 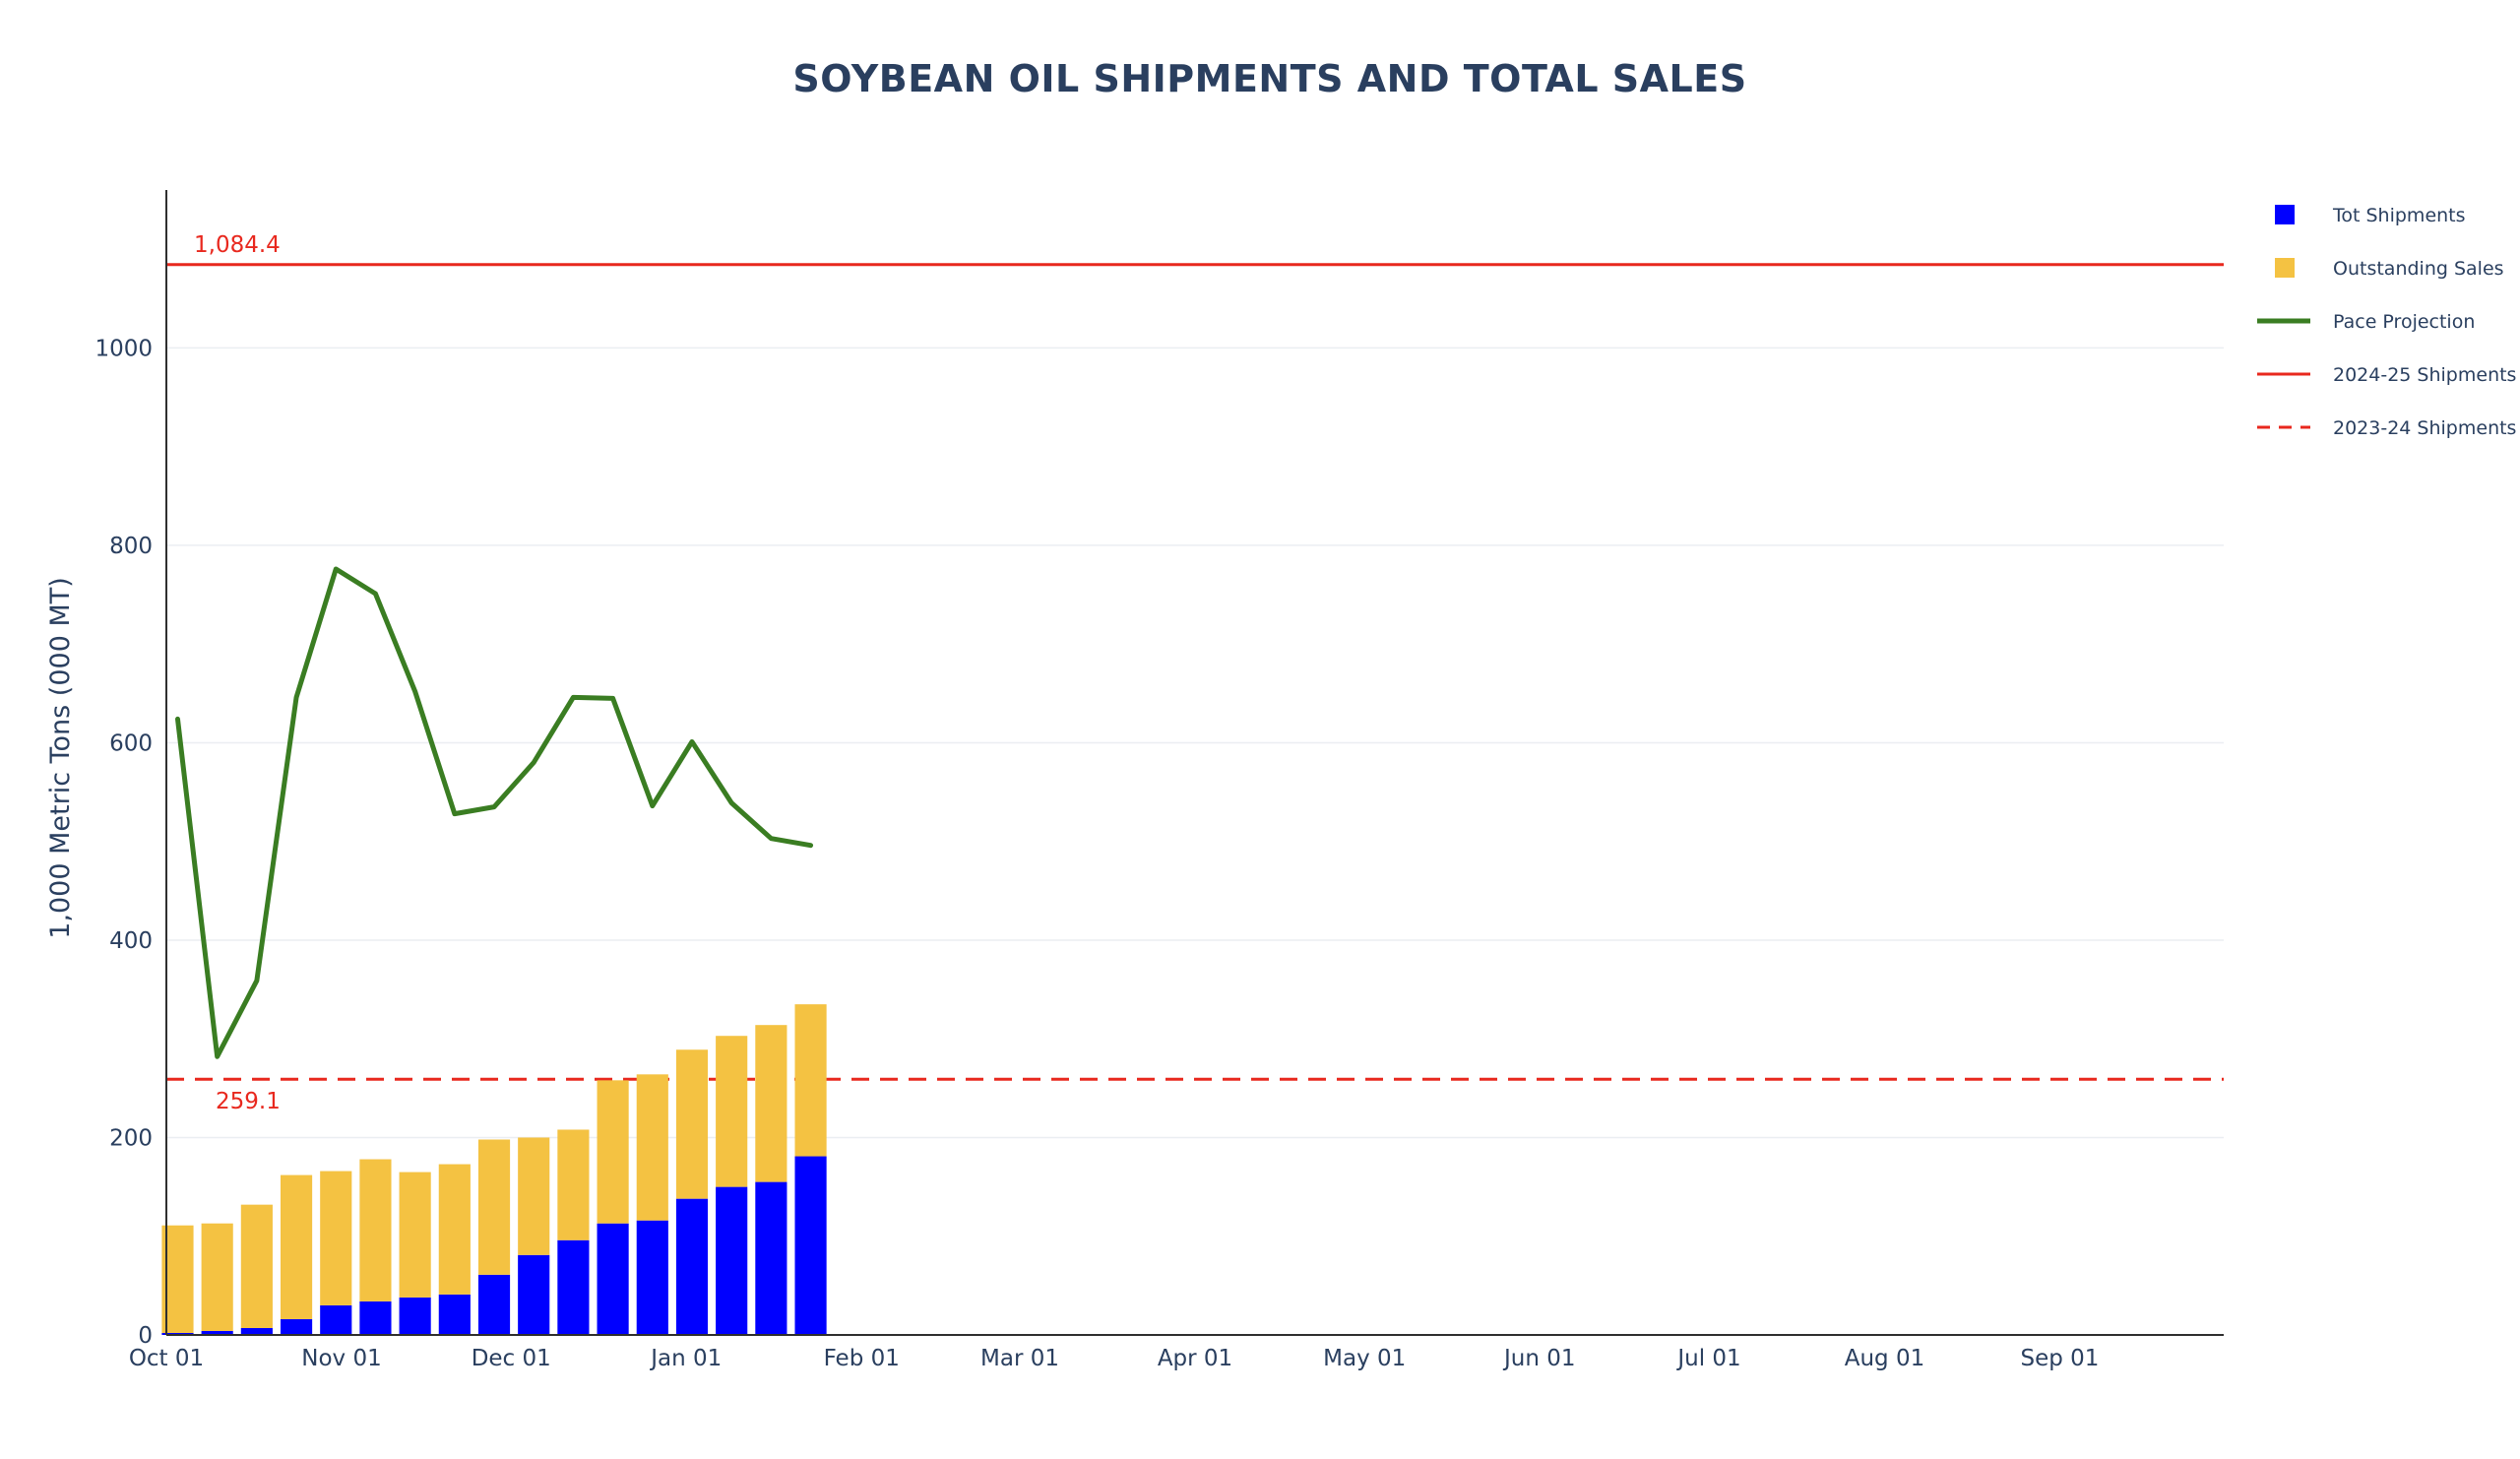 What do you see at coordinates (131, 743) in the screenshot?
I see `y-tick-label: 600` at bounding box center [131, 743].